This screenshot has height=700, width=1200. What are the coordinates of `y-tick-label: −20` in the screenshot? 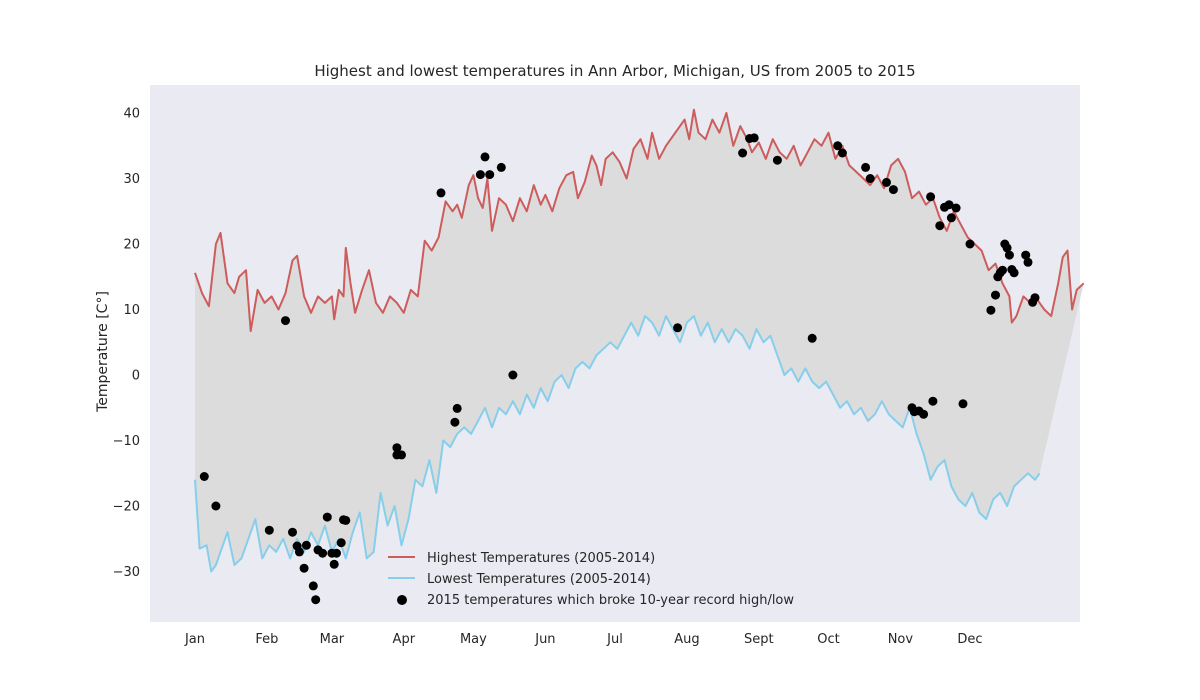 It's located at (126, 507).